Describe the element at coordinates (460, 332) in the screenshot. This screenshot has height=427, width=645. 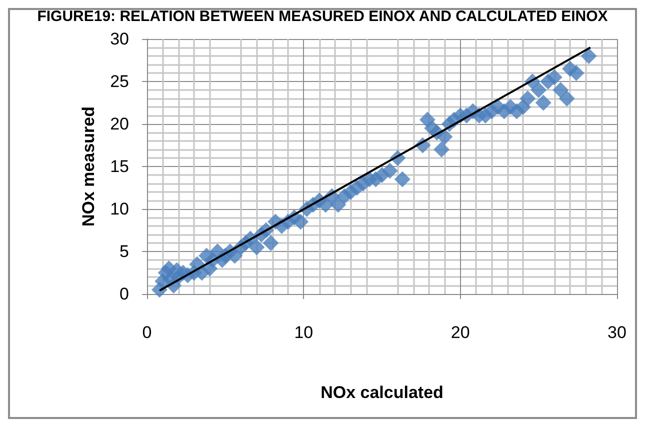
I see `x-tick-label: 20` at that location.